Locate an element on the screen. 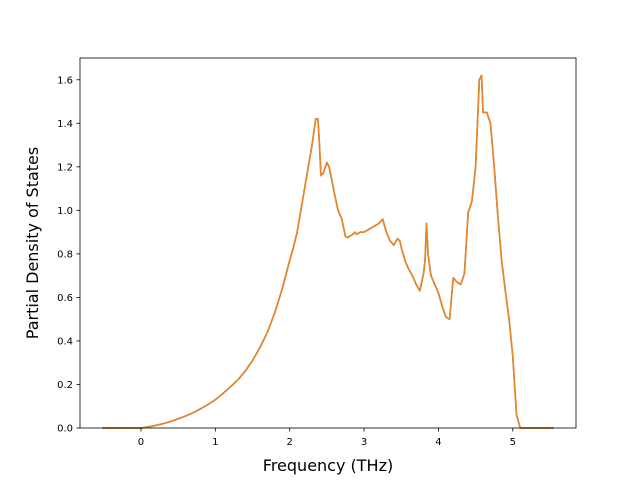 The image size is (640, 480). y-axis-ticks: 0.0 0.2 0.4 0.6 0.8 1.0 1.2 1.4 1.6 is located at coordinates (68, 255).